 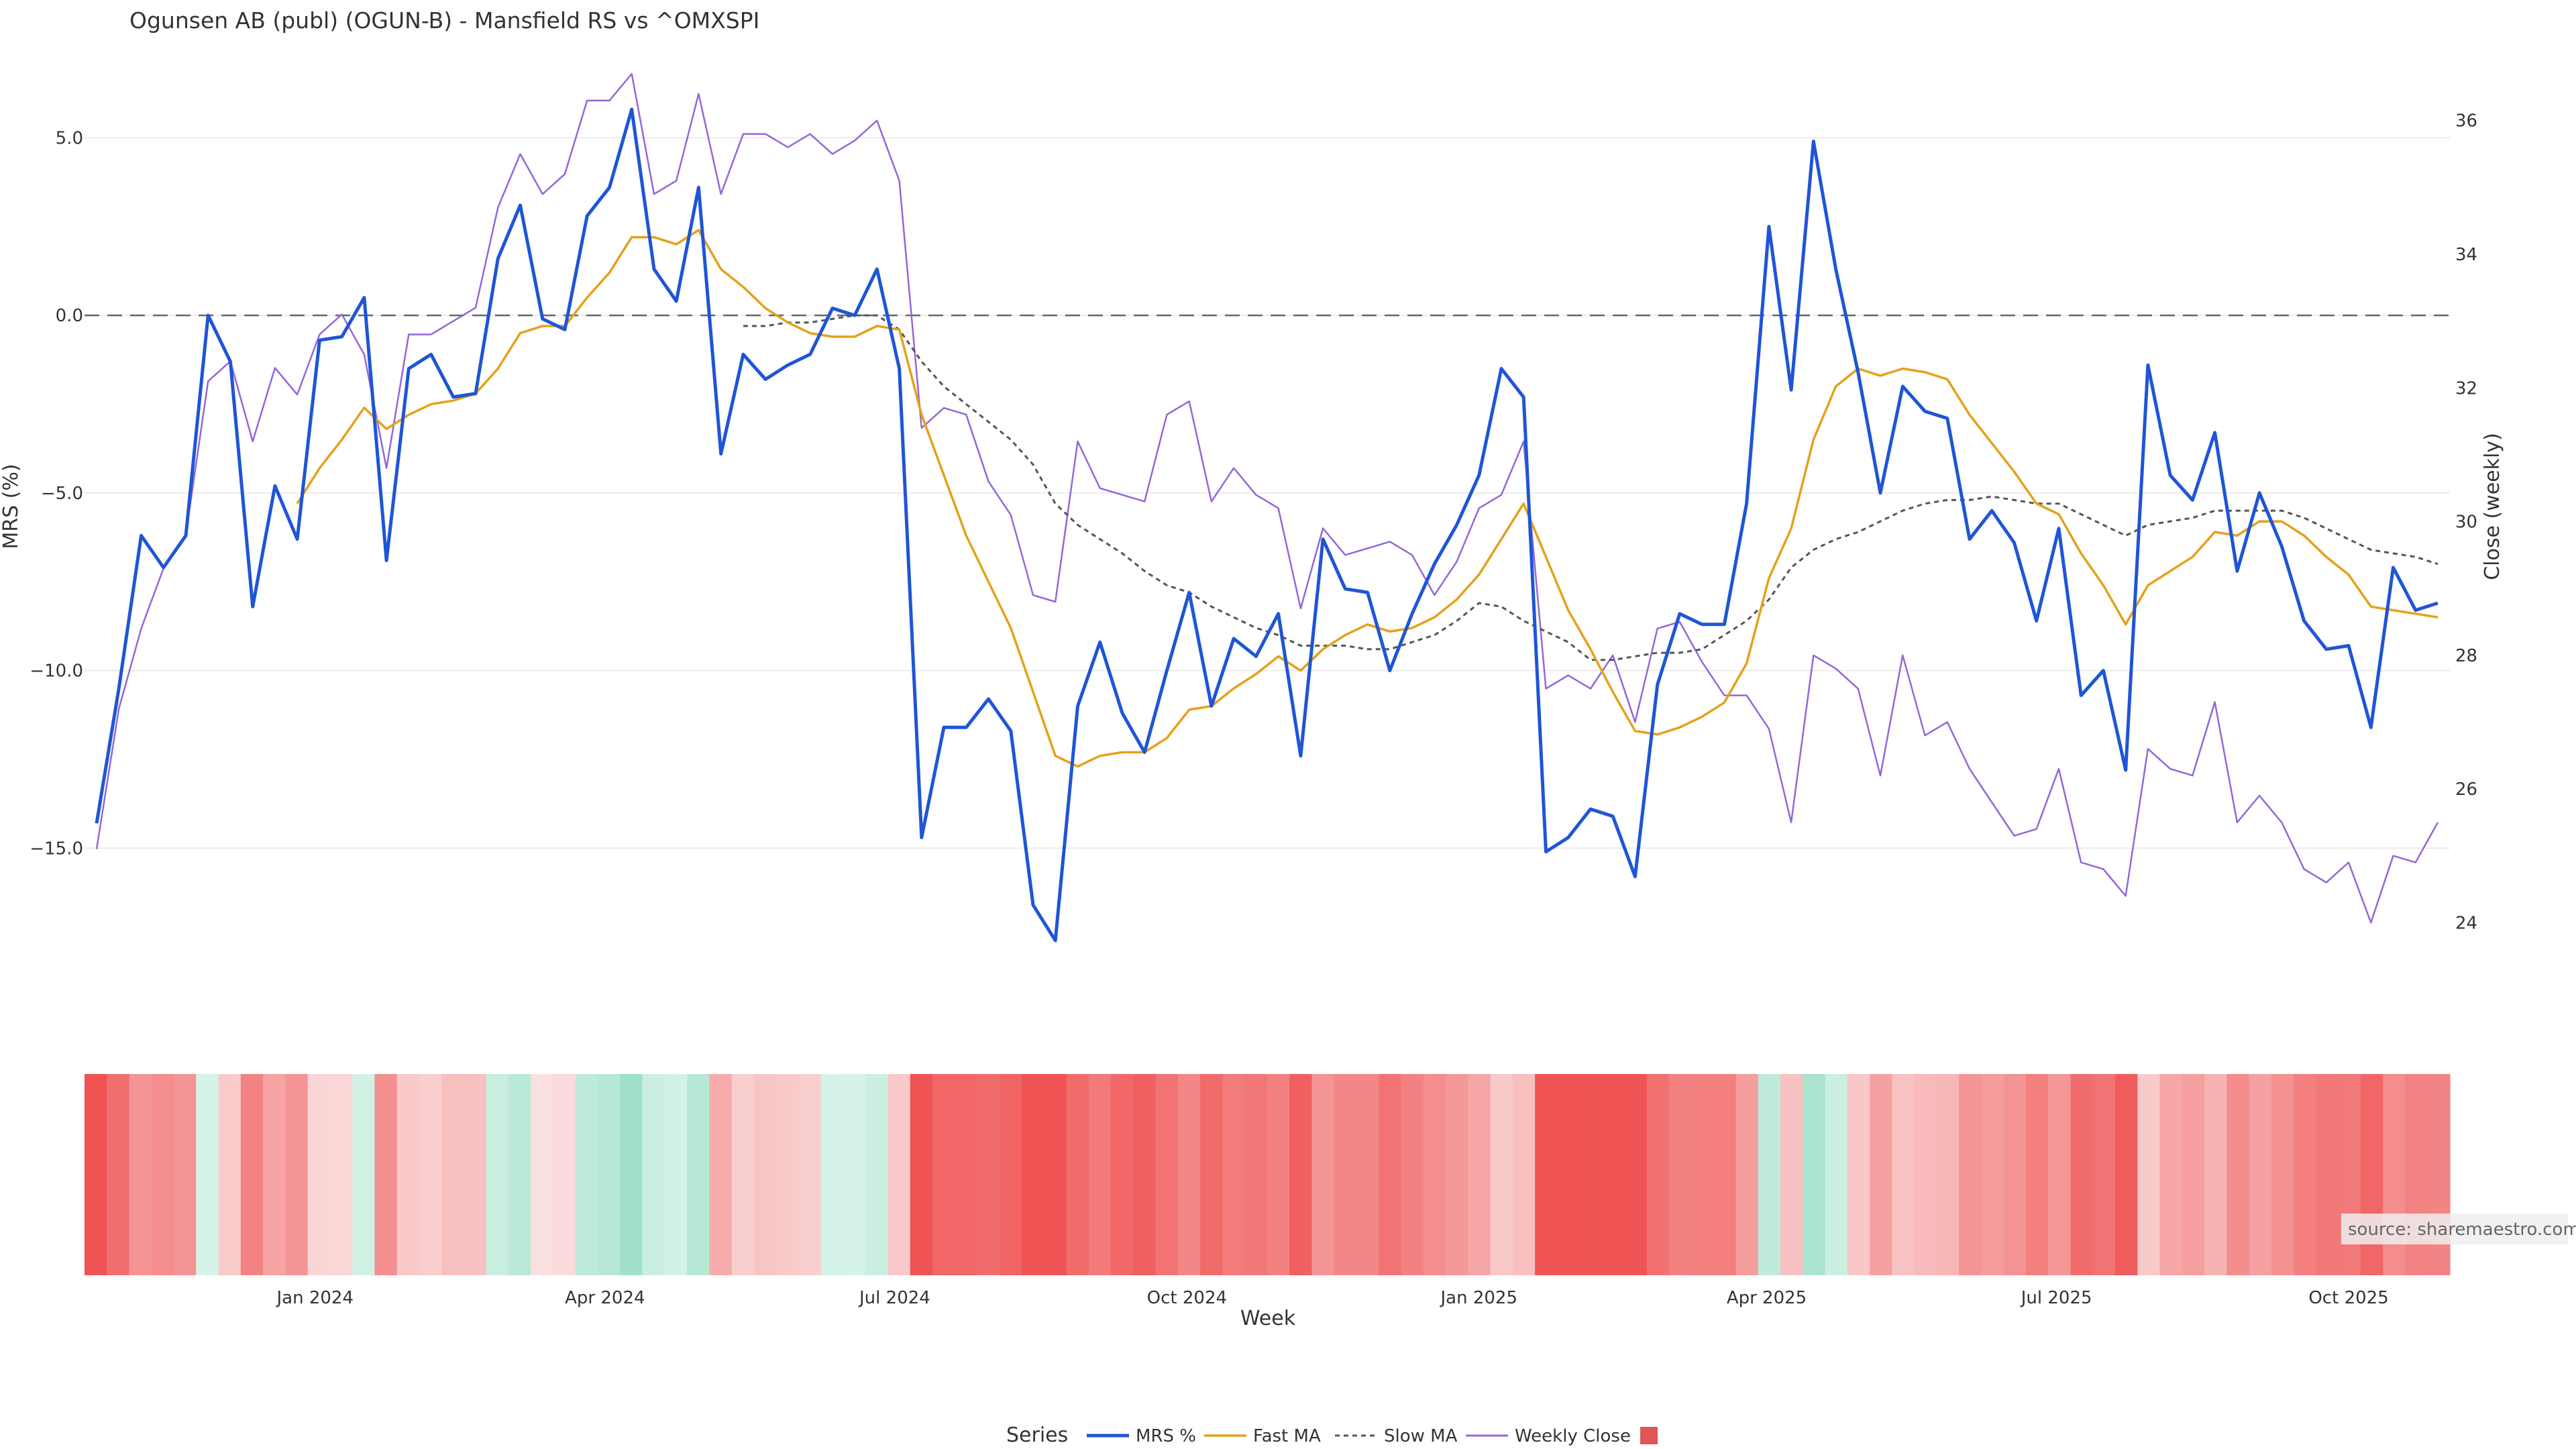 What do you see at coordinates (1649, 1435) in the screenshot?
I see `legend-swatch-heatmap` at bounding box center [1649, 1435].